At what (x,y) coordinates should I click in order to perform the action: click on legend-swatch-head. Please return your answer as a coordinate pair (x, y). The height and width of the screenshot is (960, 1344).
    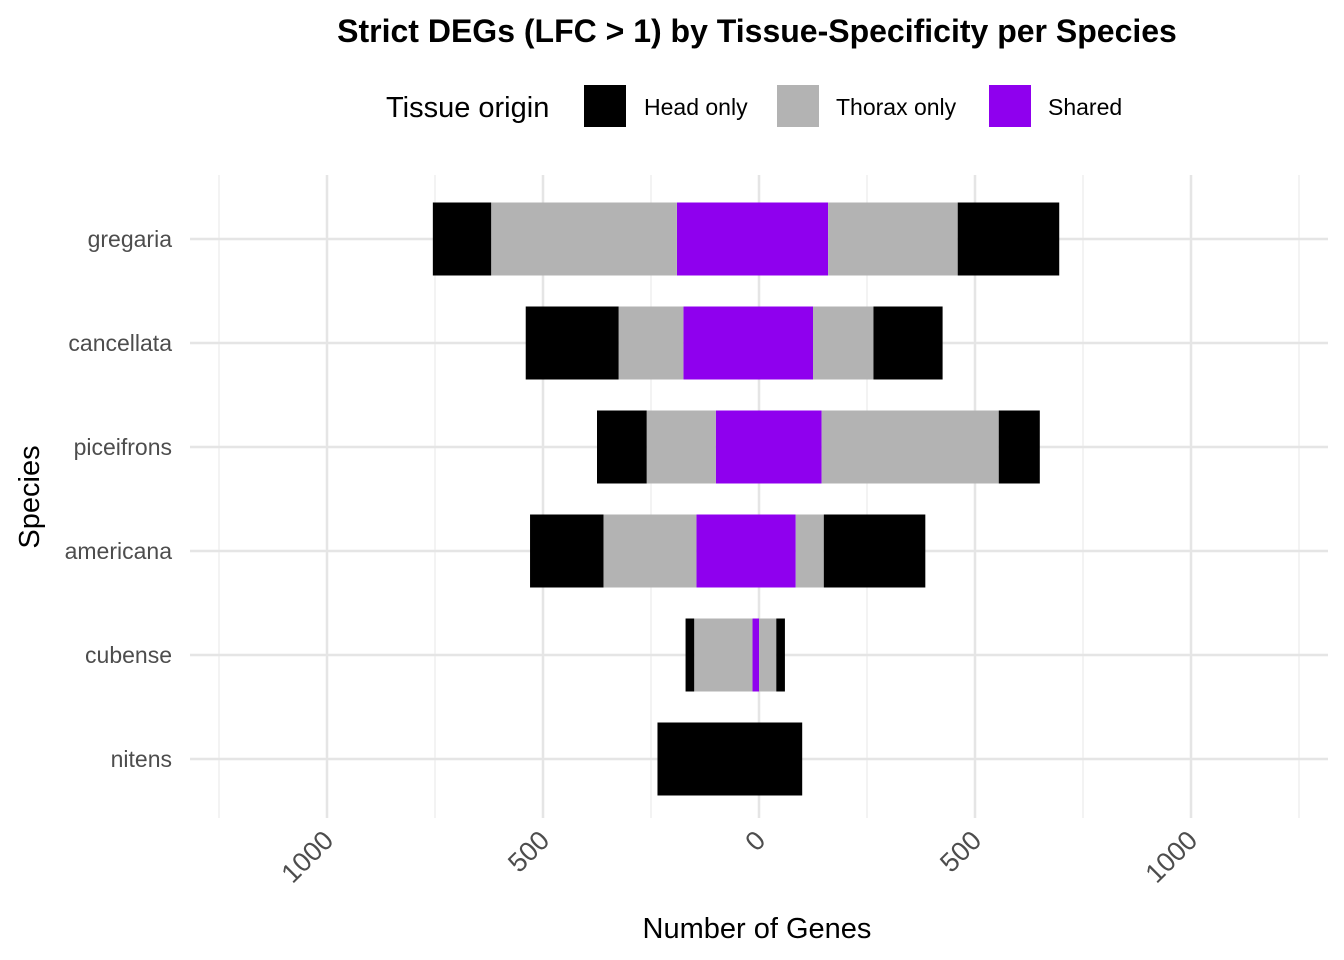
    Looking at the image, I should click on (605, 106).